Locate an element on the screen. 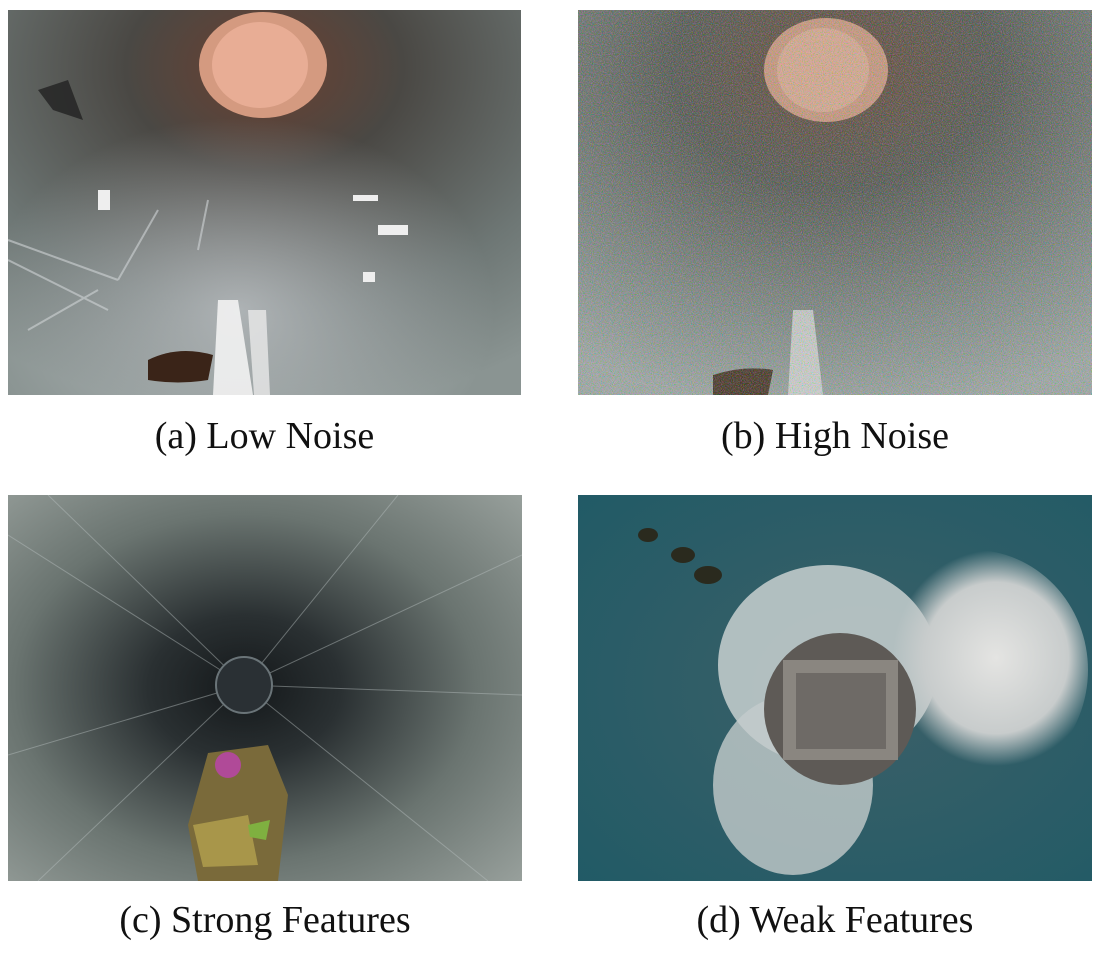 The image size is (1102, 953). caption-c: (c) Strong Features is located at coordinates (265, 920).